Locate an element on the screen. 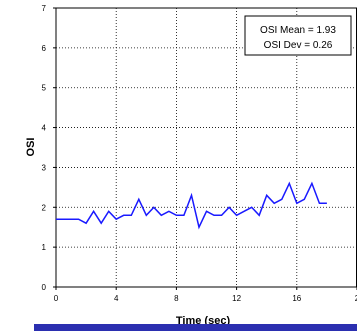  y-tick-label: 6 is located at coordinates (44, 48).